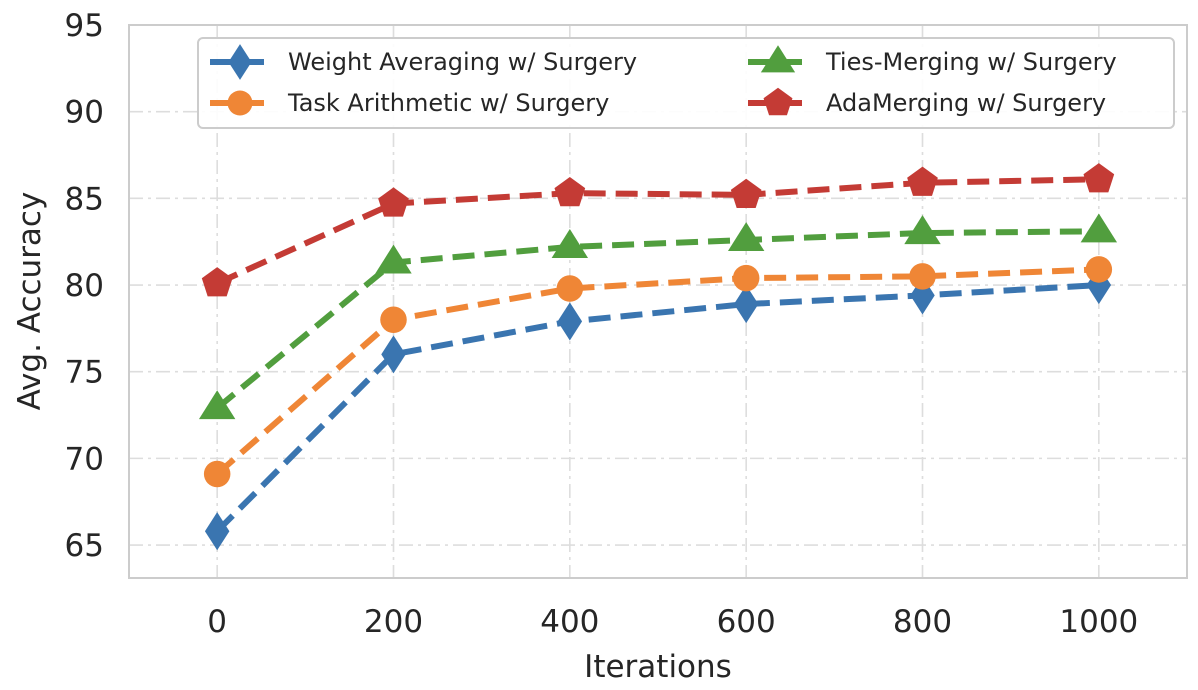 The height and width of the screenshot is (690, 1198). I want to click on series-line, so click(657, 231).